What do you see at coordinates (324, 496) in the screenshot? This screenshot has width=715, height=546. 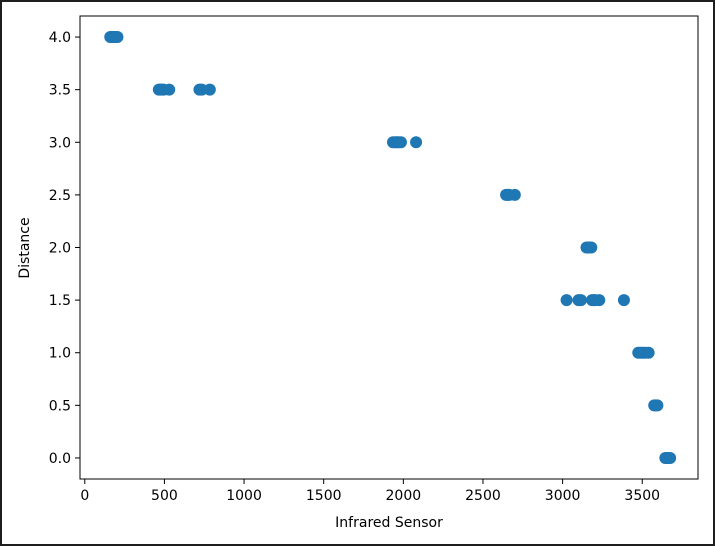 I see `x-tick-label: 1500` at bounding box center [324, 496].